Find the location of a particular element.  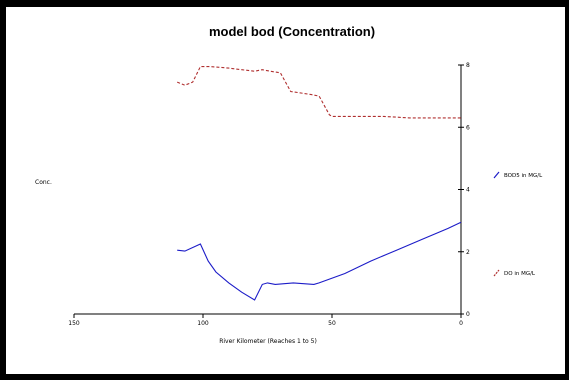

x-tick-label-2: 50 is located at coordinates (332, 323).